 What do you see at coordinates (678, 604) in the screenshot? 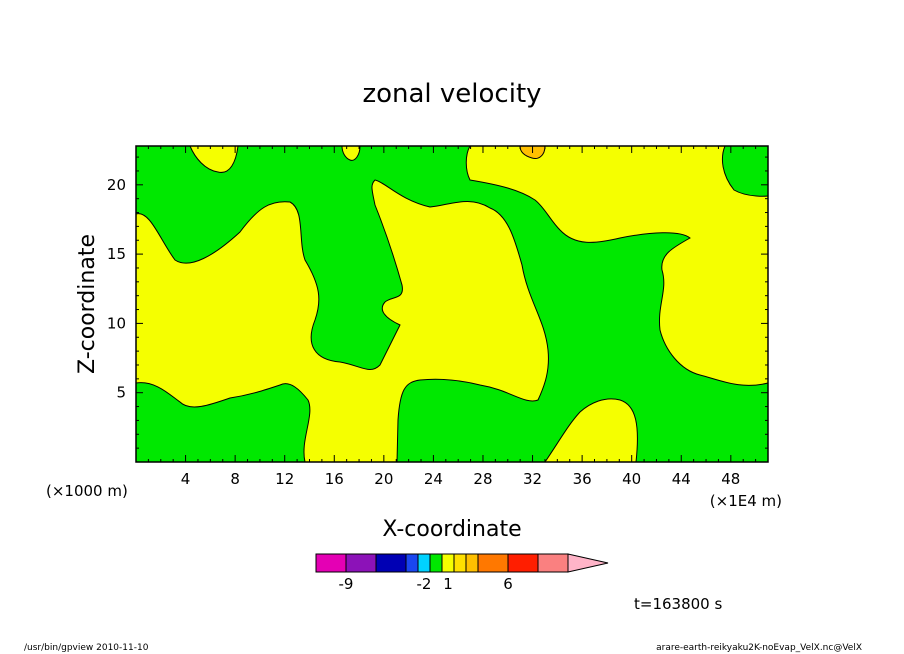
I see `time-label: t=163800 s` at bounding box center [678, 604].